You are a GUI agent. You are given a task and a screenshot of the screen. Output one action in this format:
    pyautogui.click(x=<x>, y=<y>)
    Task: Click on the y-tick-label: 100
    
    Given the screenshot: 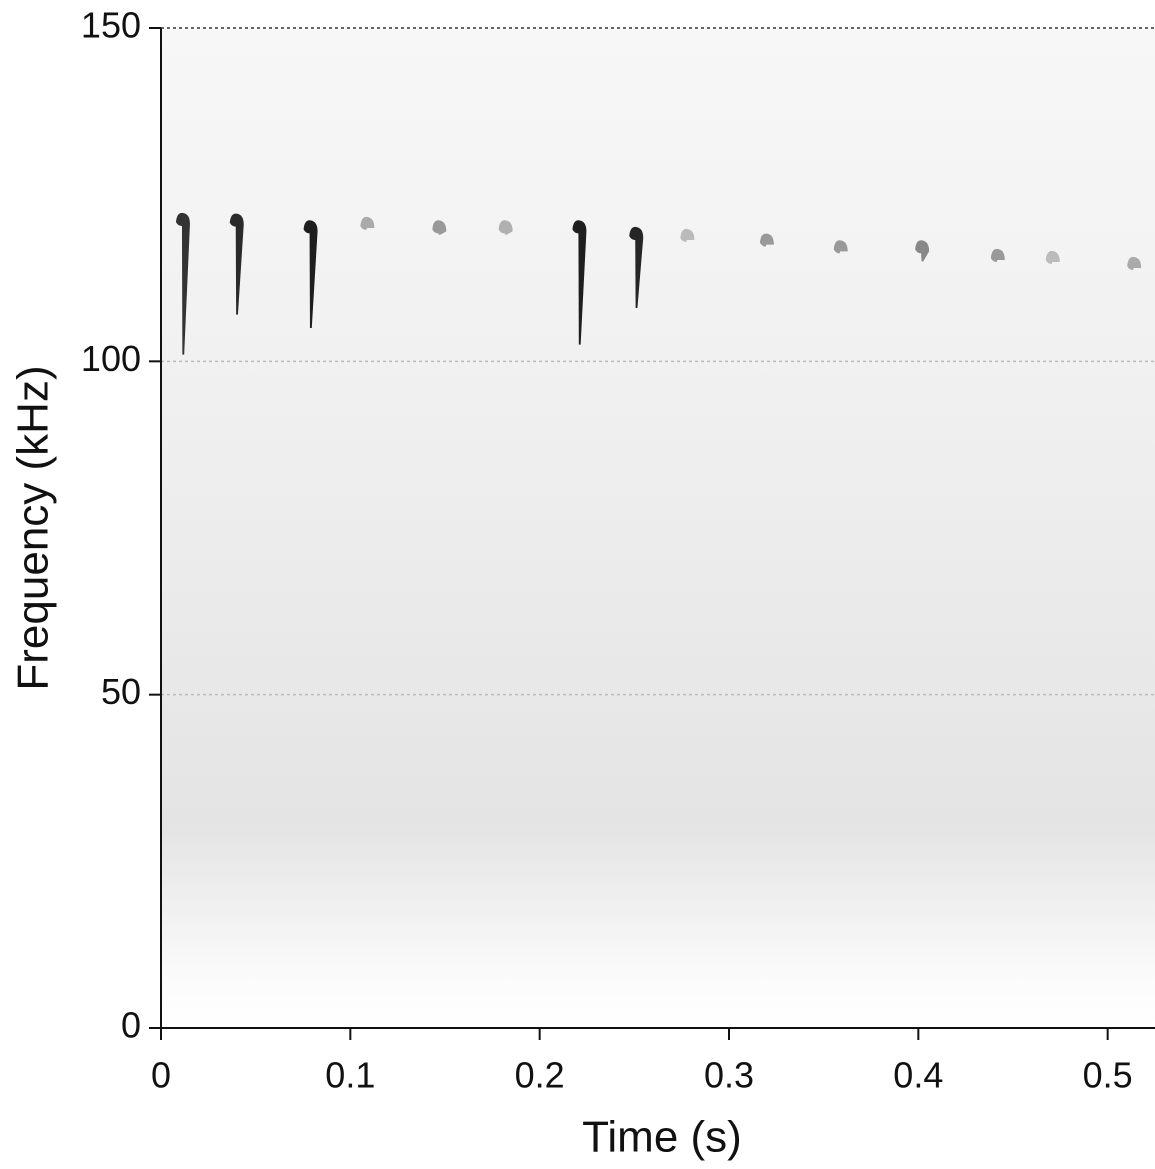 What is the action you would take?
    pyautogui.click(x=111, y=358)
    